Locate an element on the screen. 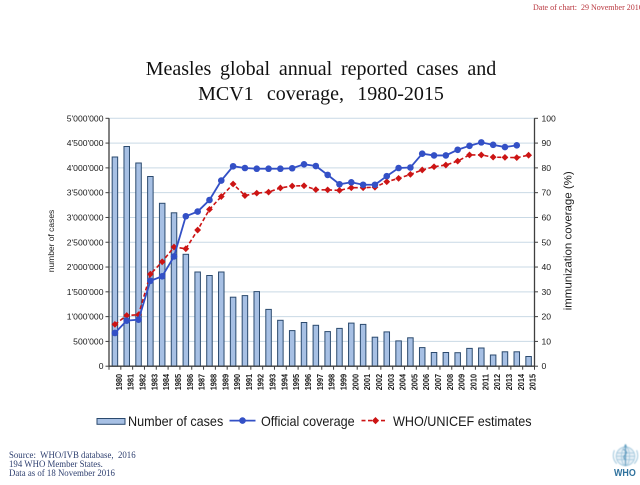 This screenshot has height=485, width=640. svg-text: 1999 is located at coordinates (343, 382).